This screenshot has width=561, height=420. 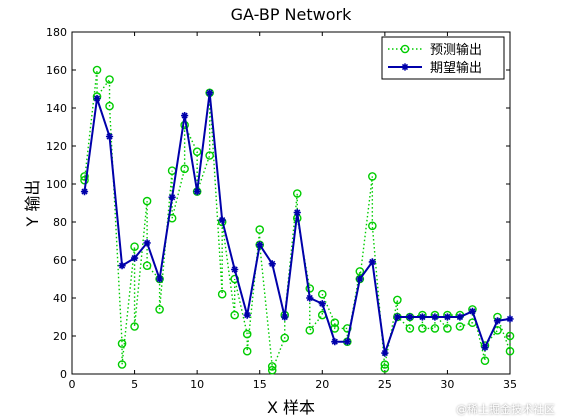 What do you see at coordinates (56, 146) in the screenshot?
I see `y-tick-label: 120` at bounding box center [56, 146].